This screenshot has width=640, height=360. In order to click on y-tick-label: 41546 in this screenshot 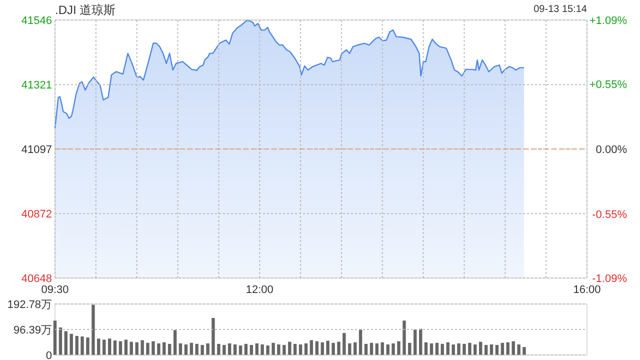, I will do `click(36, 20)`.